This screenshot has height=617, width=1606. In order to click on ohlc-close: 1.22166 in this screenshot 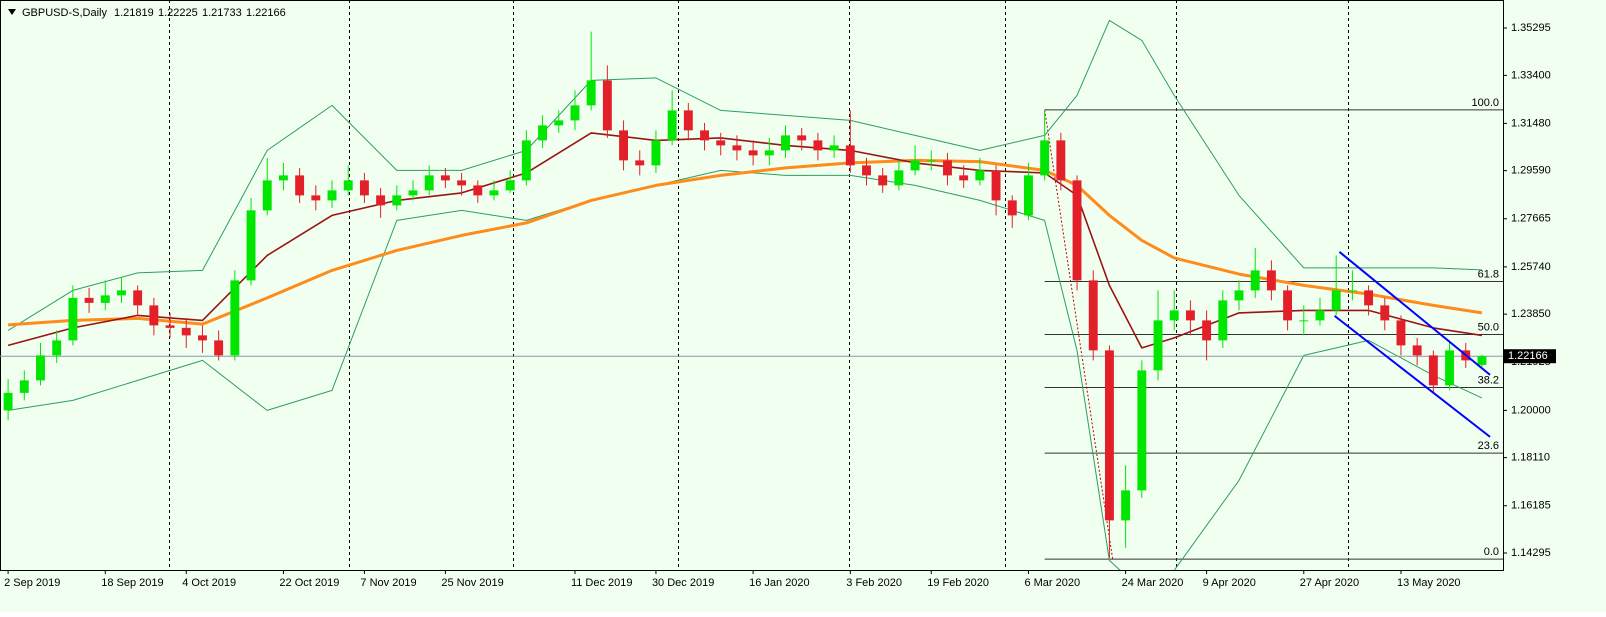, I will do `click(266, 13)`.